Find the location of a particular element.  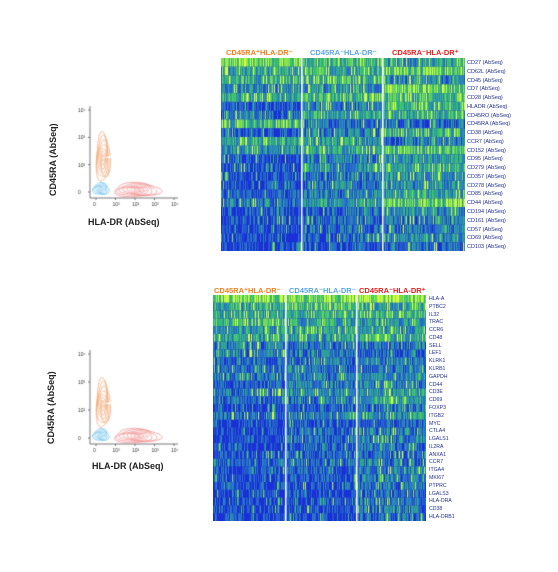

top-contour-plot is located at coordinates (128, 155).